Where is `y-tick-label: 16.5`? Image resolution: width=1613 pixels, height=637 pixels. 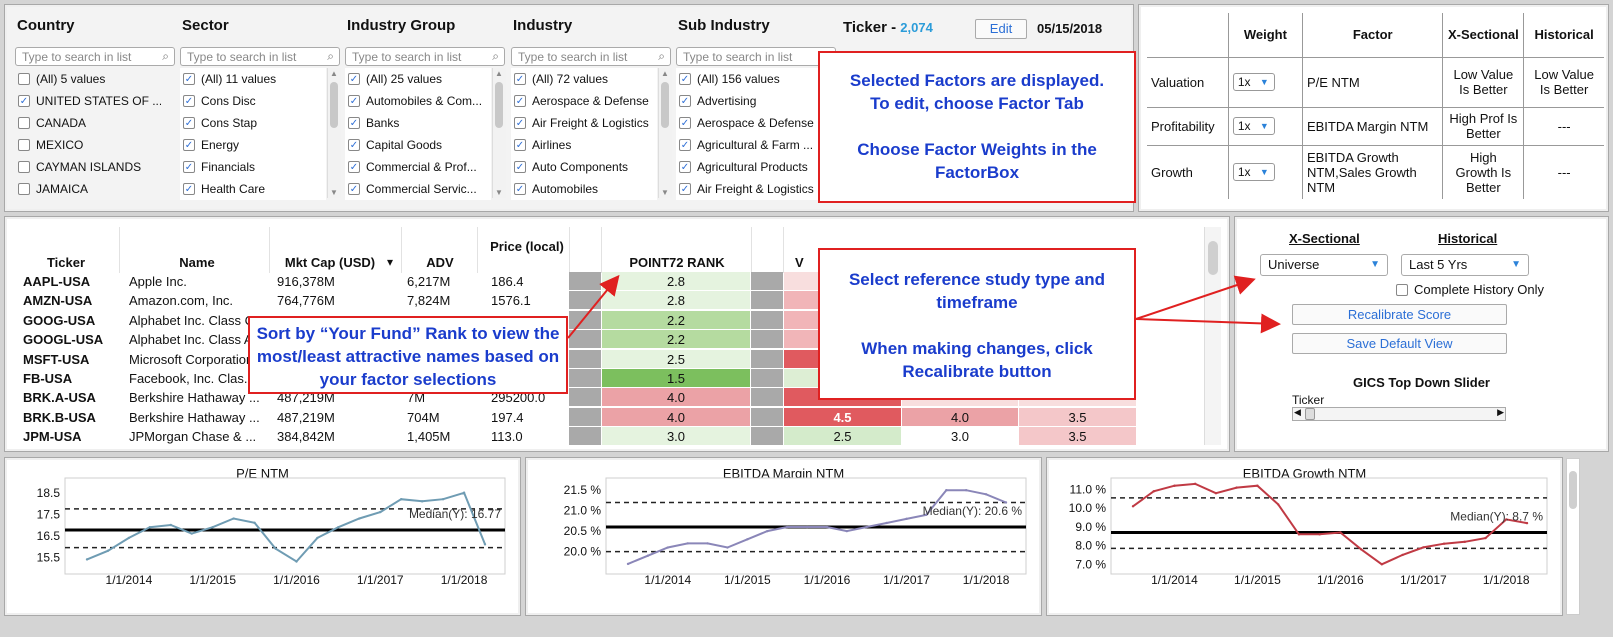
y-tick-label: 16.5 is located at coordinates (49, 536).